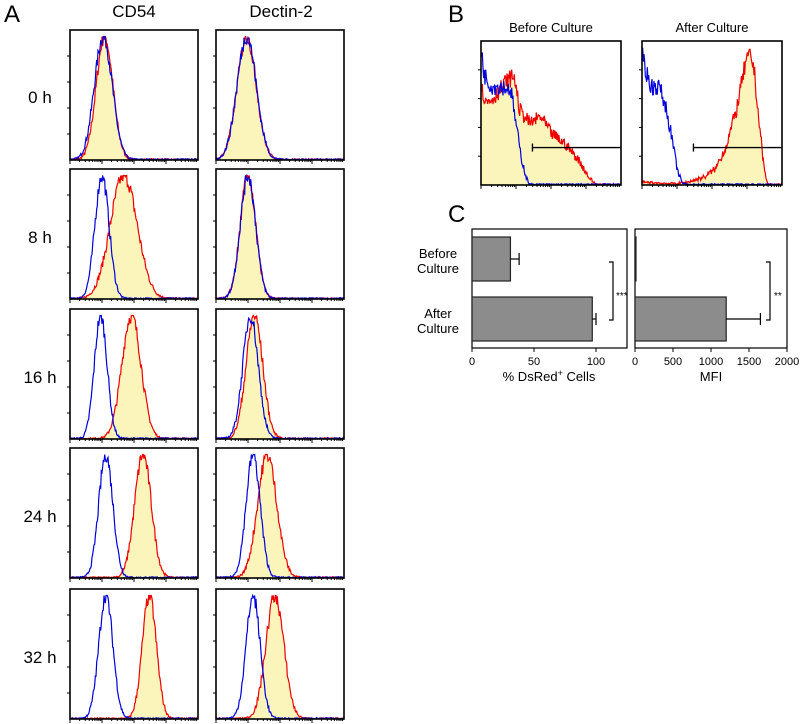  I want to click on significance-dsred: ***, so click(622, 296).